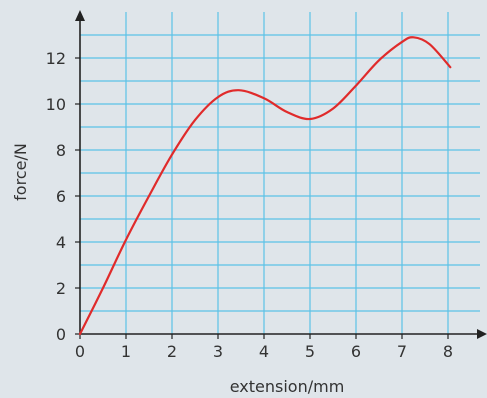 This screenshot has height=398, width=487. I want to click on x-tick-label: 4, so click(264, 351).